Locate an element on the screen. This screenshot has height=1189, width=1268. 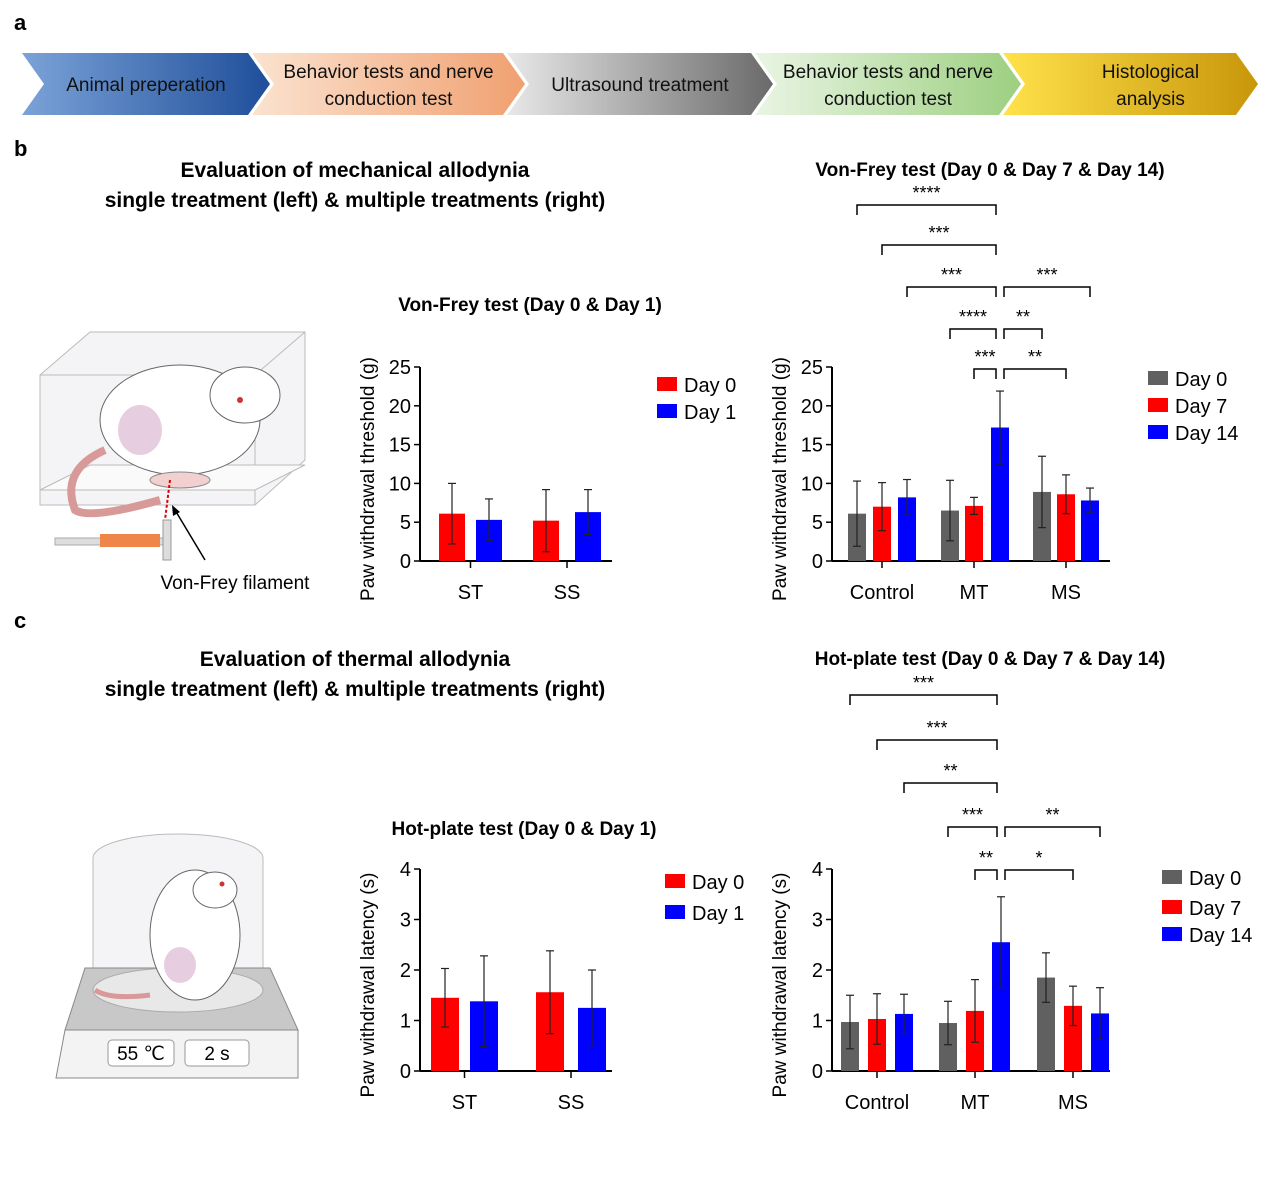
panel-label-b: b is located at coordinates (21, 148).